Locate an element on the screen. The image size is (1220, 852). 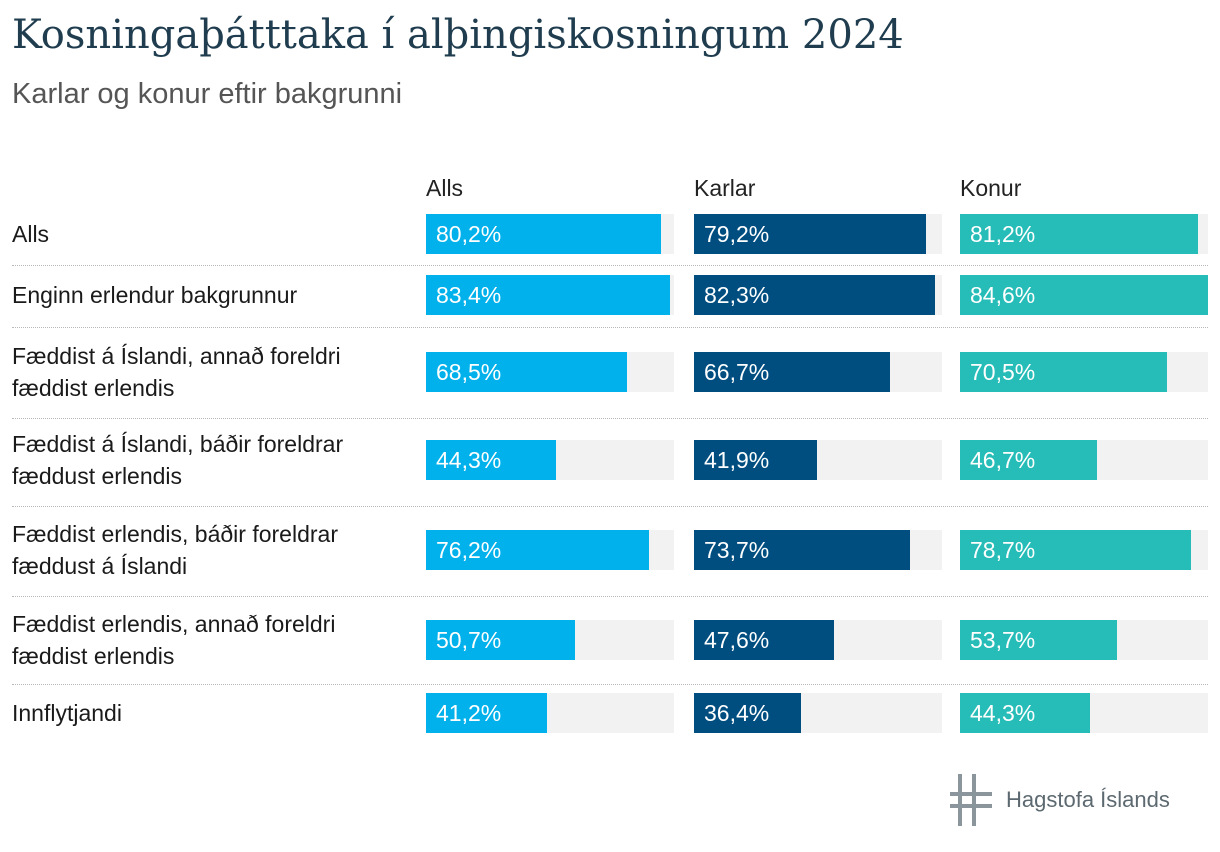
bar-track: 46,7% is located at coordinates (1084, 460).